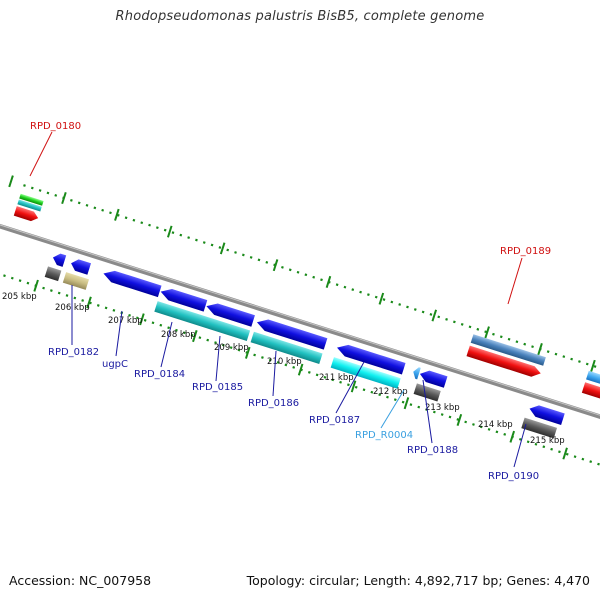 This screenshot has width=600, height=600. Describe the element at coordinates (513, 476) in the screenshot. I see `gene-label-rpd-0190: RPD_0190` at that location.